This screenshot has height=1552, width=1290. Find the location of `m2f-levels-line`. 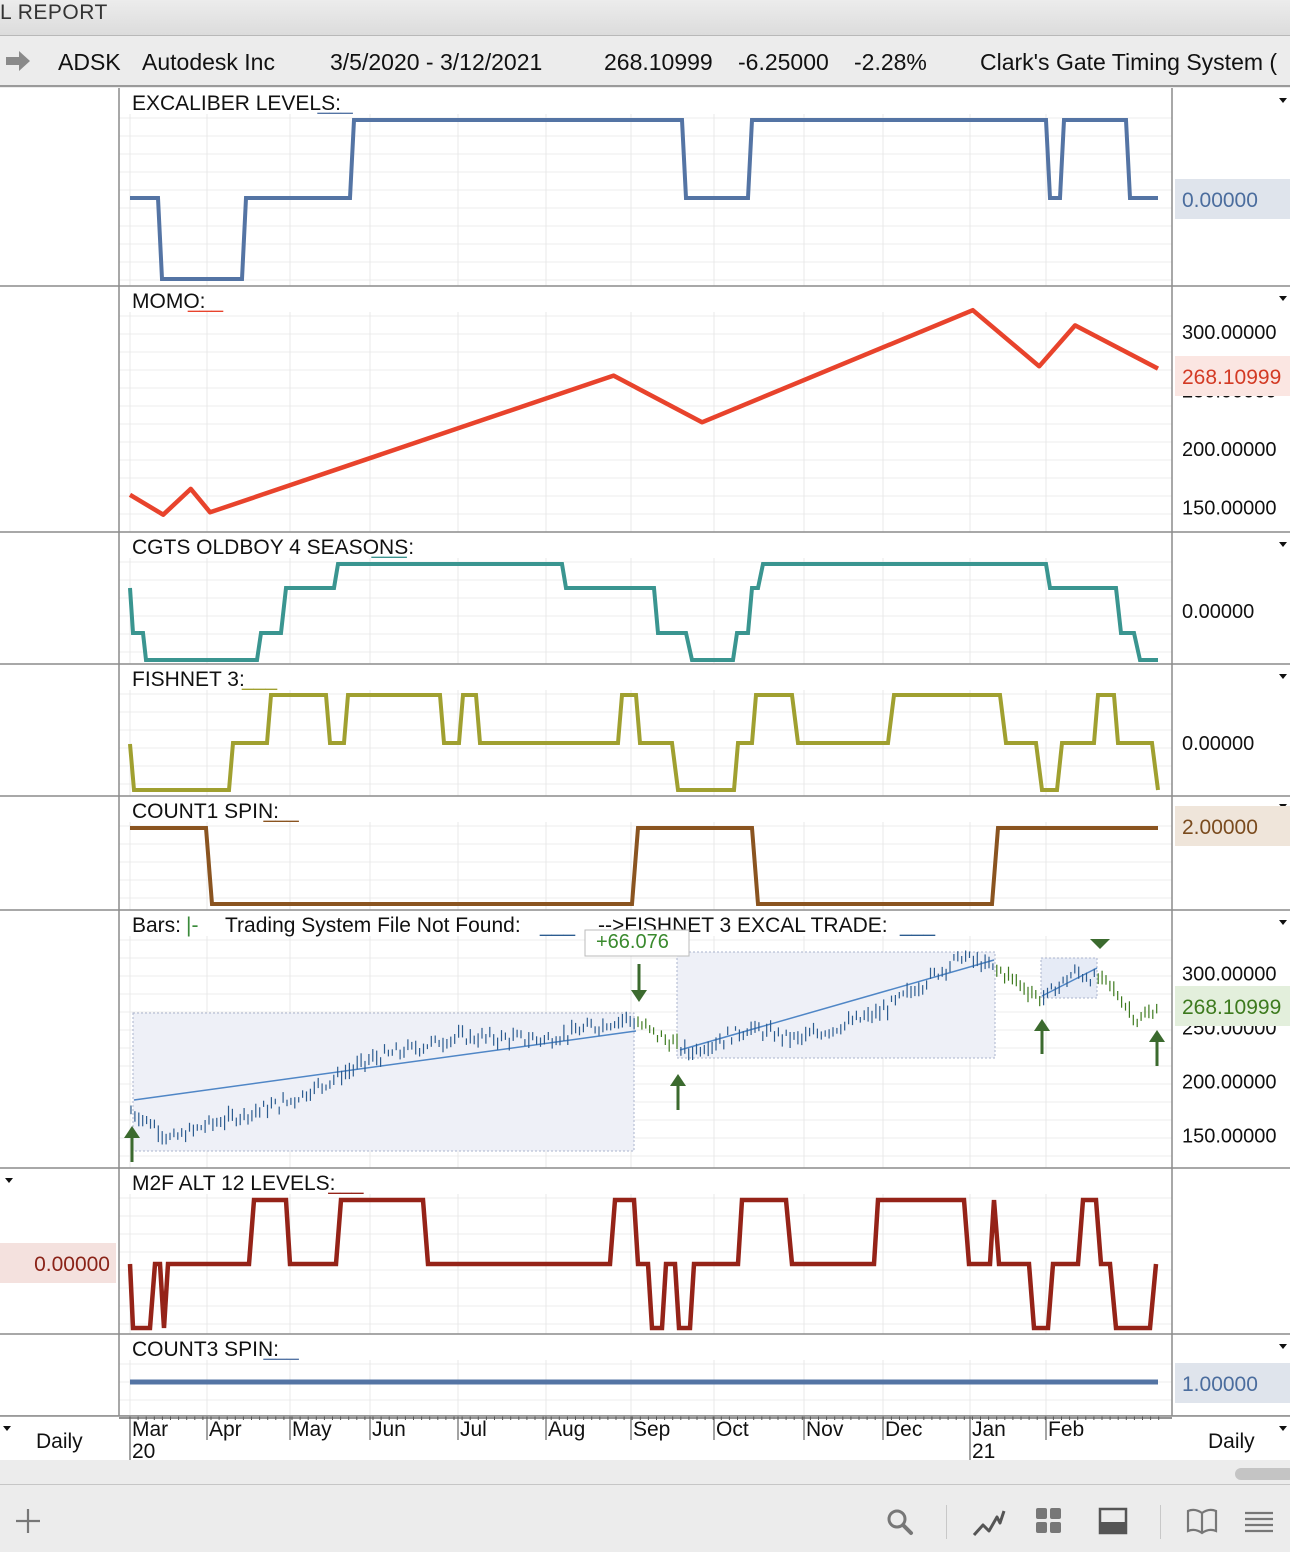

m2f-levels-line is located at coordinates (643, 1264).